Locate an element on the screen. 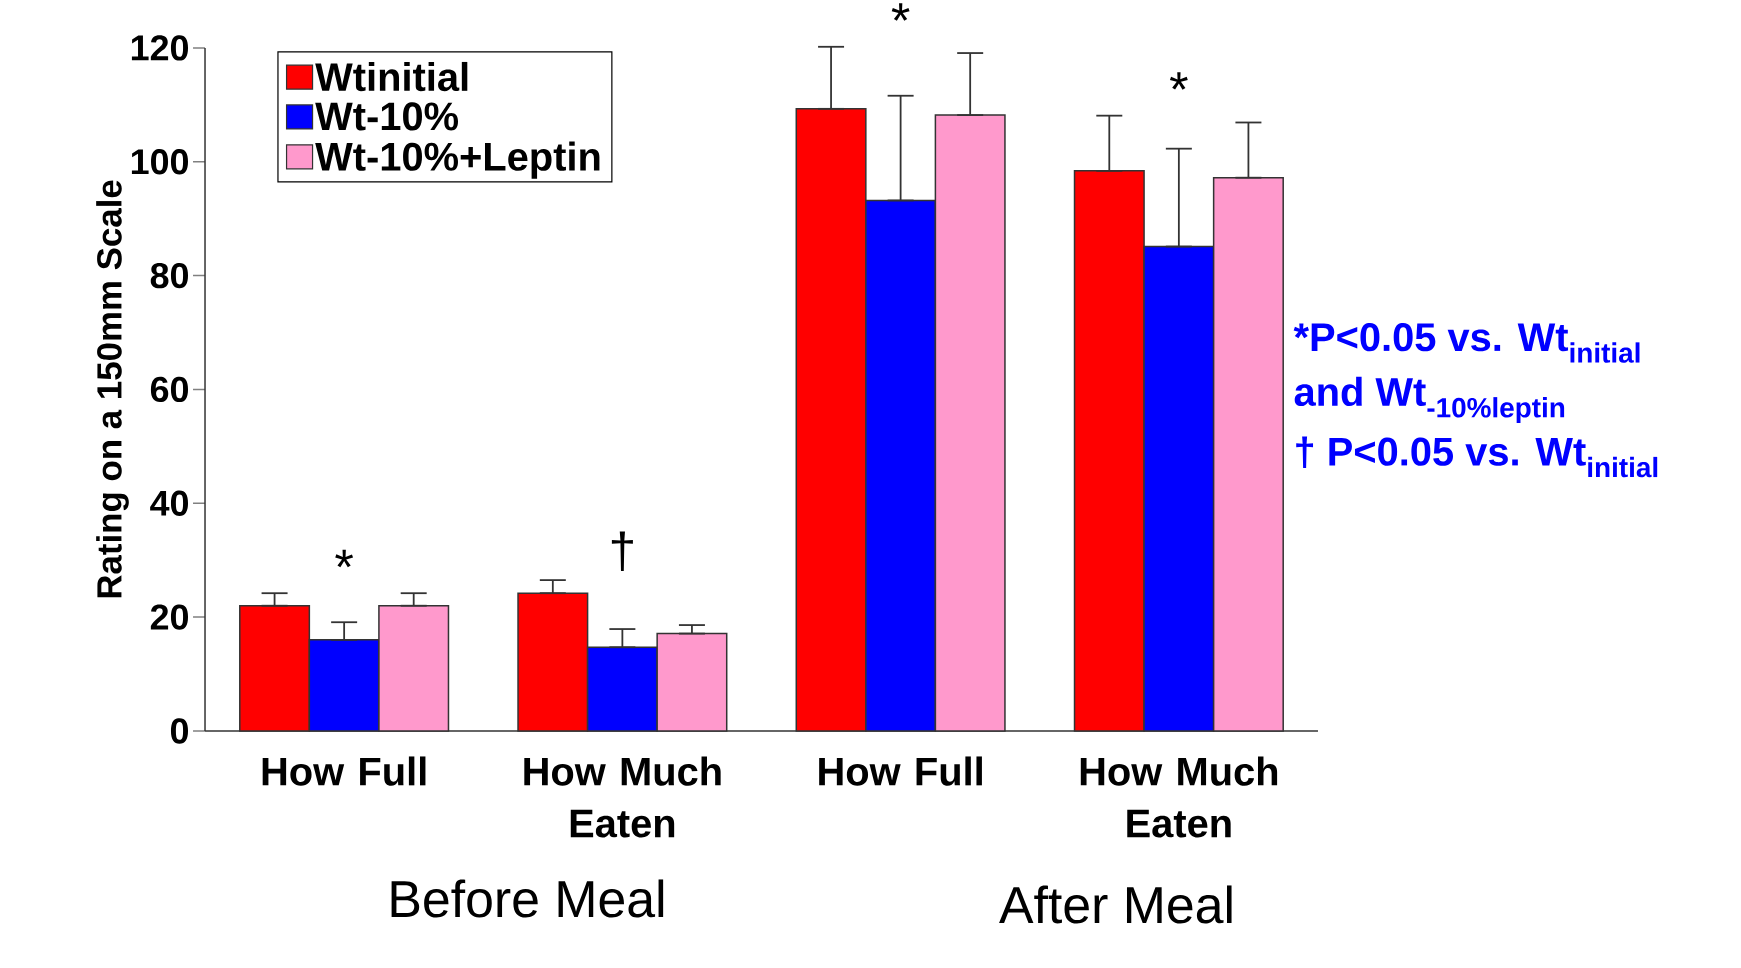  legend-label: Wtinitial is located at coordinates (391, 76).